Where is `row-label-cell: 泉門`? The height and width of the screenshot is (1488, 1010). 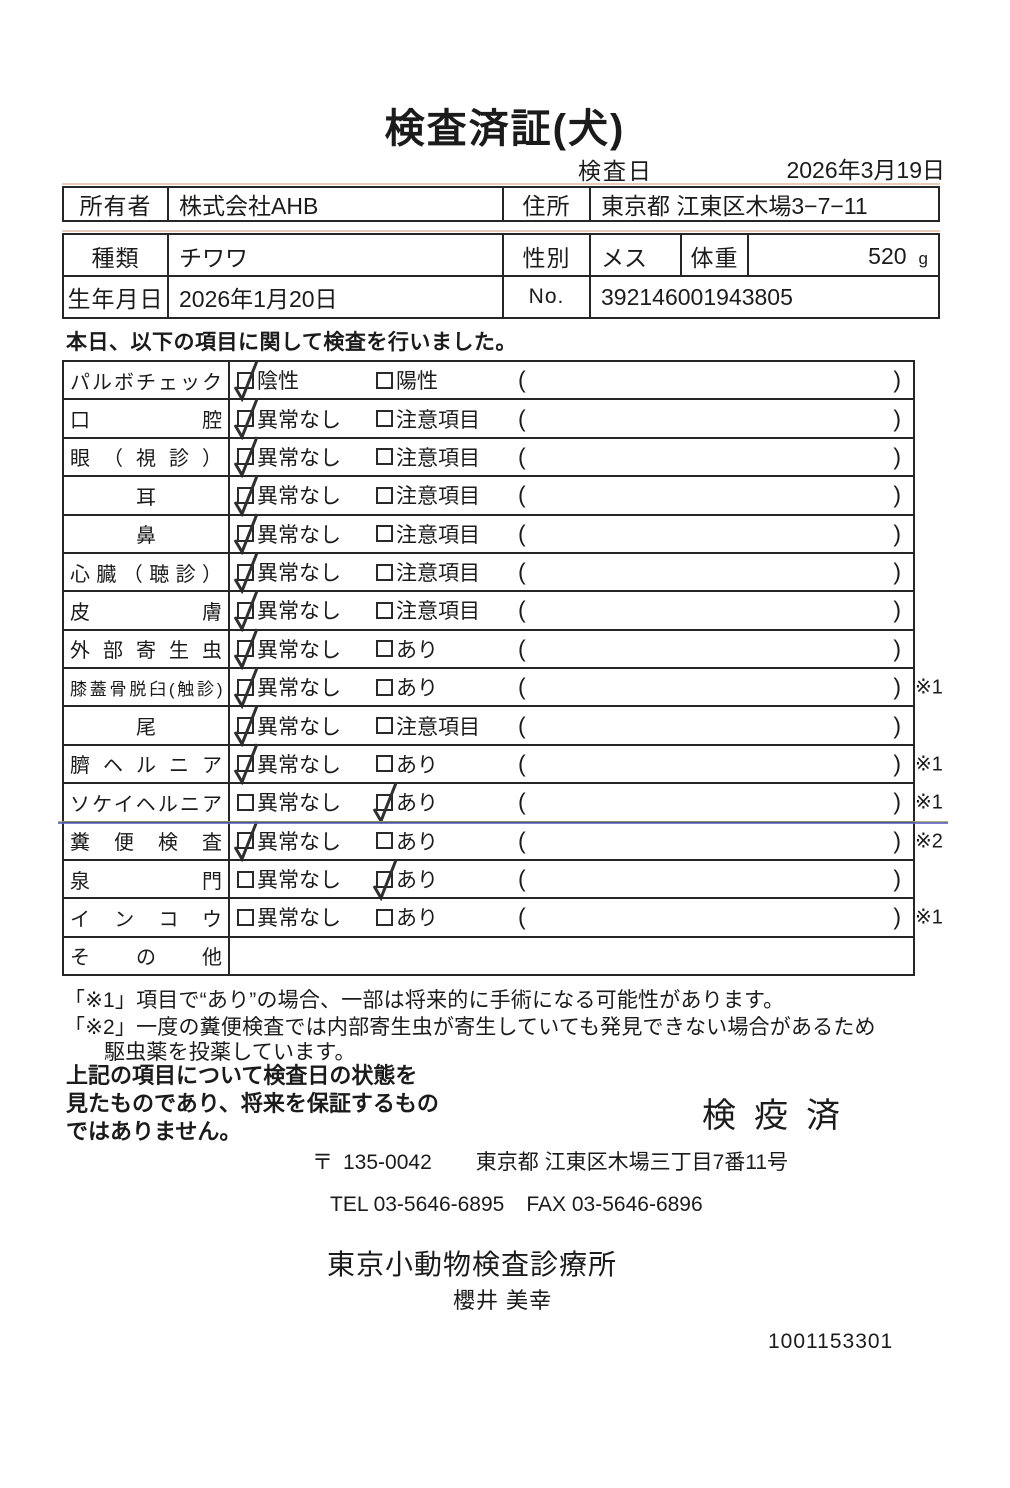
row-label-cell: 泉門 is located at coordinates (147, 879).